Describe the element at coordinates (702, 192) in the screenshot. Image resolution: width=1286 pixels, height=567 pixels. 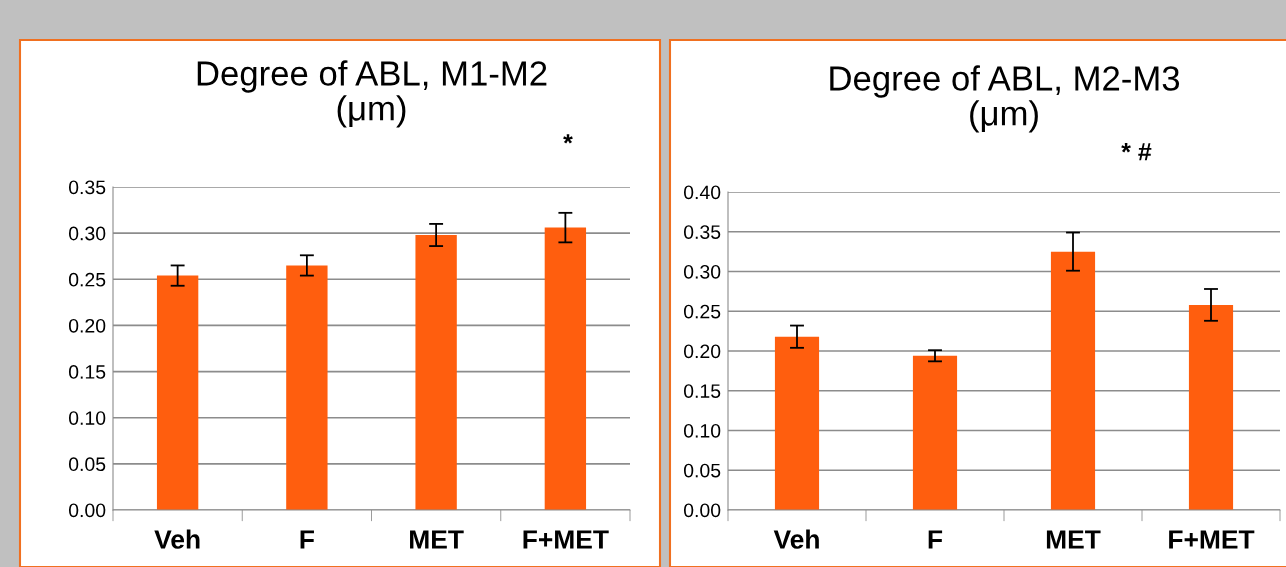
I see `y-tick-label: 0.40` at that location.